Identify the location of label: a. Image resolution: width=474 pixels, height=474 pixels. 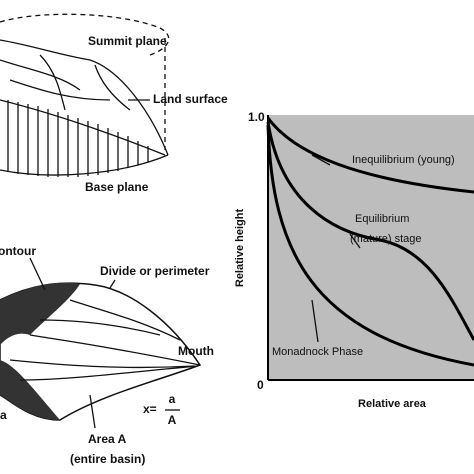
(3, 415).